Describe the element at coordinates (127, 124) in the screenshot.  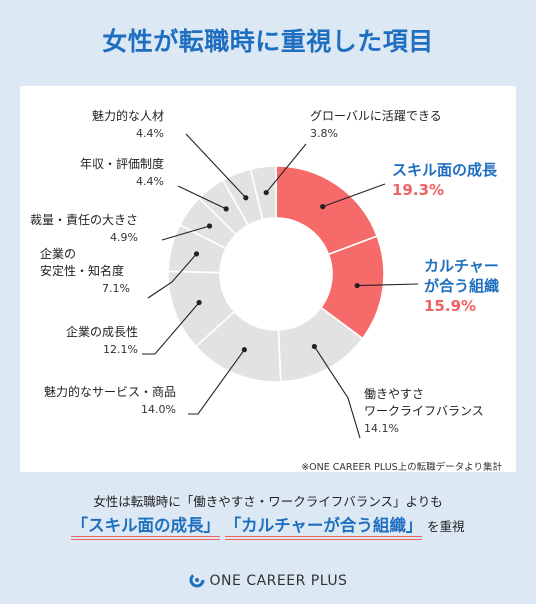
I see `label-people: 魅力的な人材 4.4%` at that location.